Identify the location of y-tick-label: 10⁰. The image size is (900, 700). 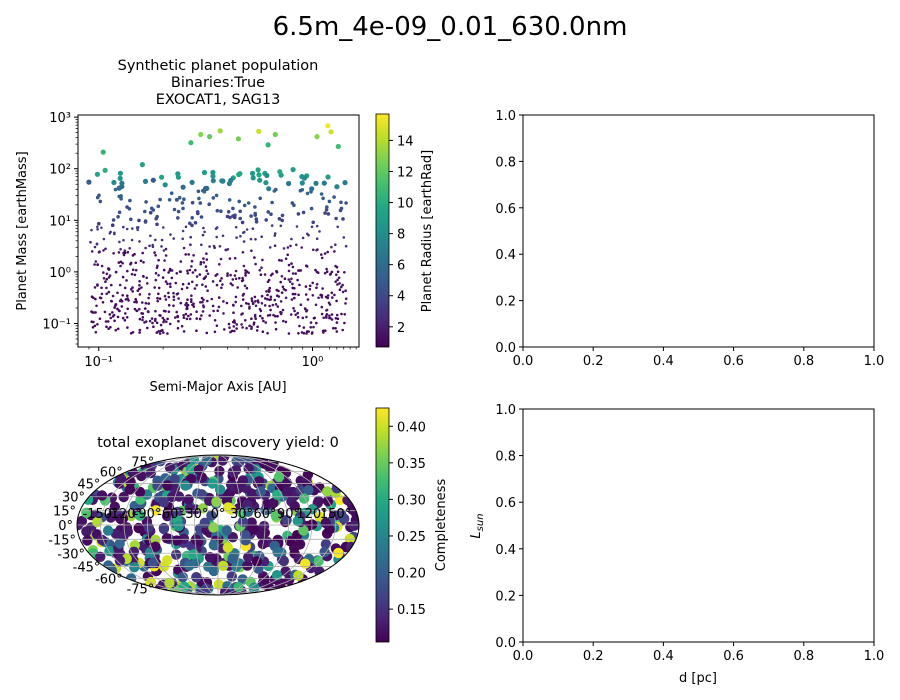
(60, 273).